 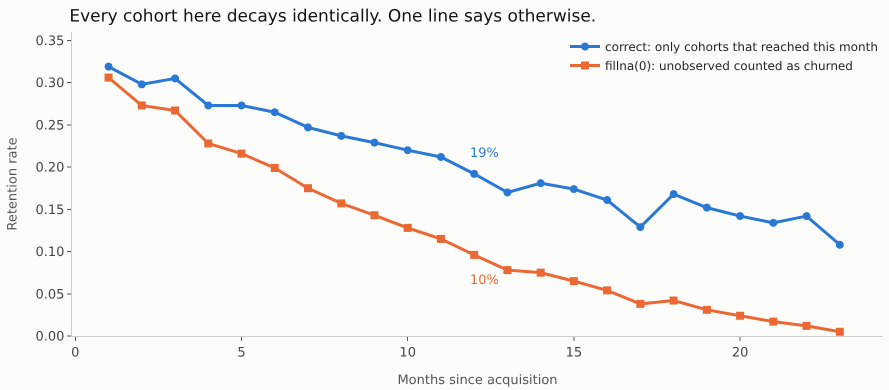 I want to click on y-tick-label: 0.15, so click(x=49, y=210).